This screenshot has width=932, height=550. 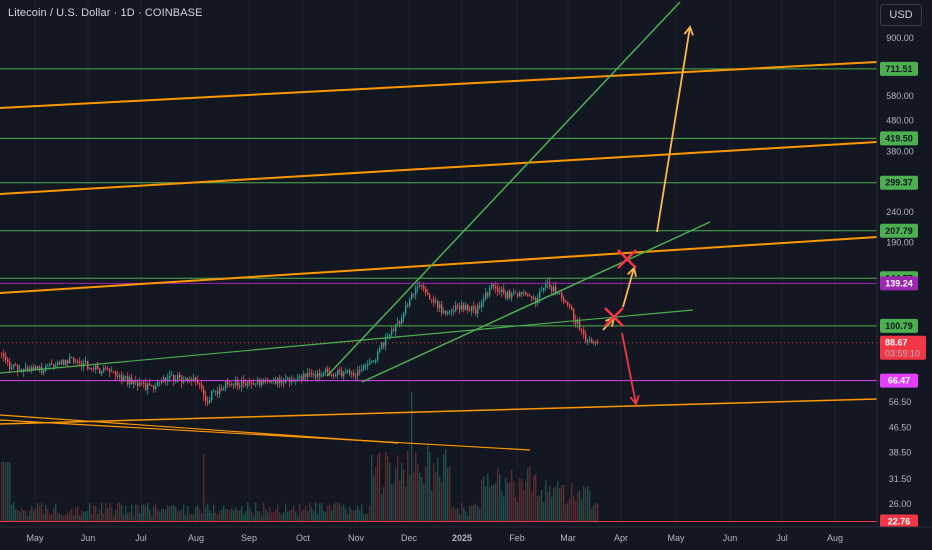 I want to click on level-tag-label: 139.24, so click(x=899, y=283).